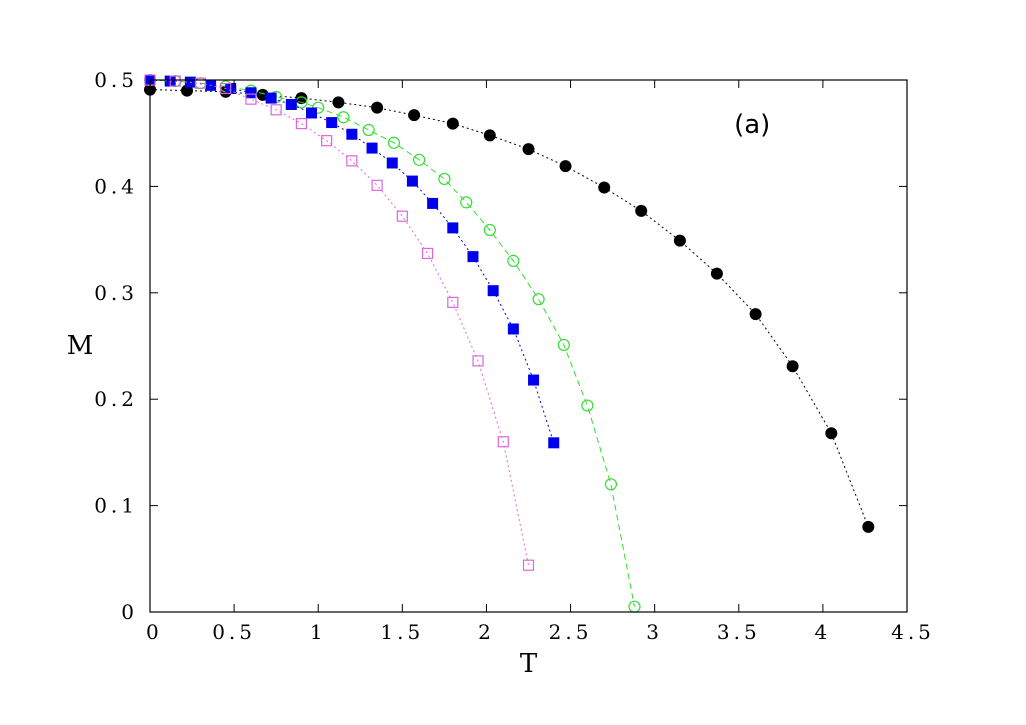 This screenshot has width=1026, height=725. Describe the element at coordinates (318, 632) in the screenshot. I see `x-tick-label: 1` at that location.